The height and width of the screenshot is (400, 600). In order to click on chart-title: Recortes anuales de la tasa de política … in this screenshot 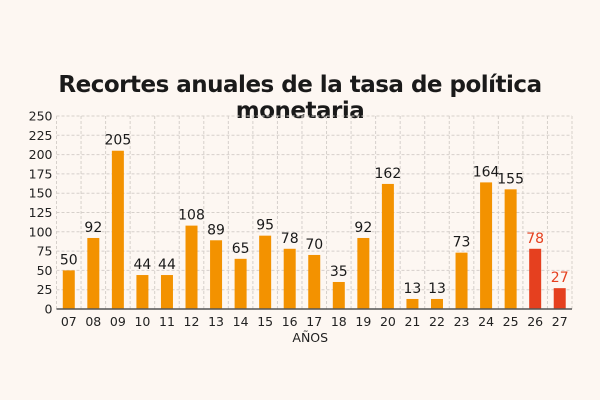, I will do `click(300, 98)`.